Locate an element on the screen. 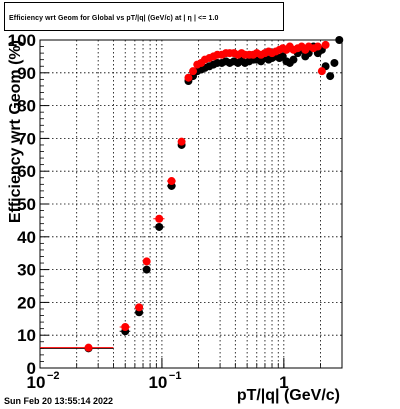 This screenshot has height=409, width=400. y-tick-label: 70 is located at coordinates (26, 138).